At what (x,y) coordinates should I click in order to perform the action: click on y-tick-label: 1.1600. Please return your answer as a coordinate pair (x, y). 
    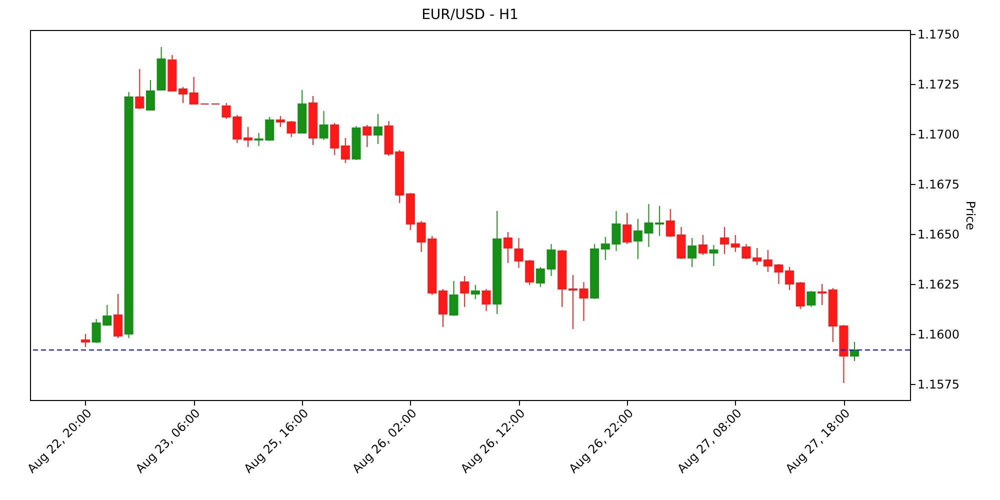
    Looking at the image, I should click on (939, 335).